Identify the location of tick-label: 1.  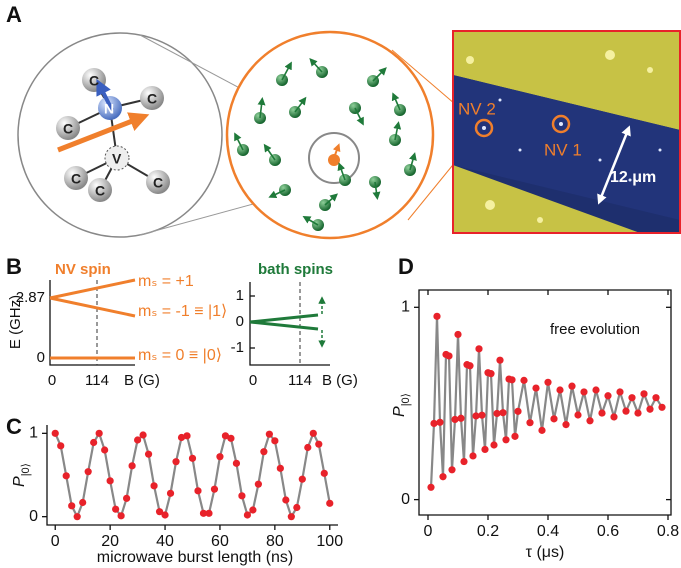
(240, 295).